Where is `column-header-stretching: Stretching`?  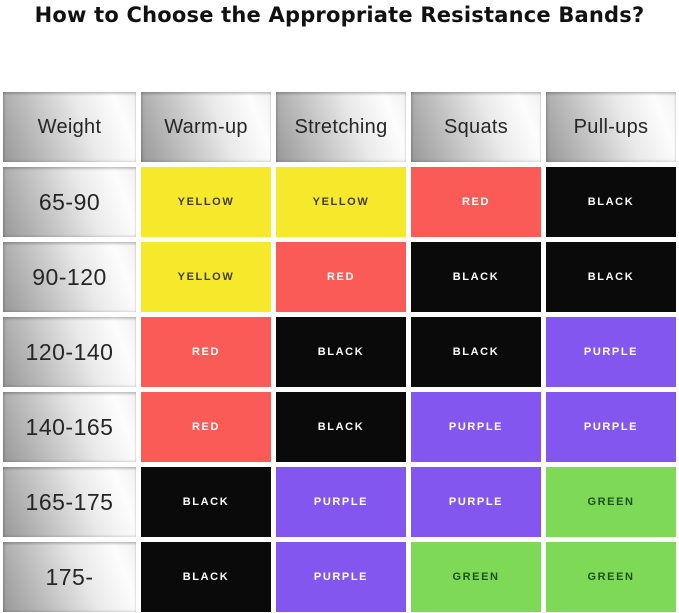
column-header-stretching: Stretching is located at coordinates (341, 127).